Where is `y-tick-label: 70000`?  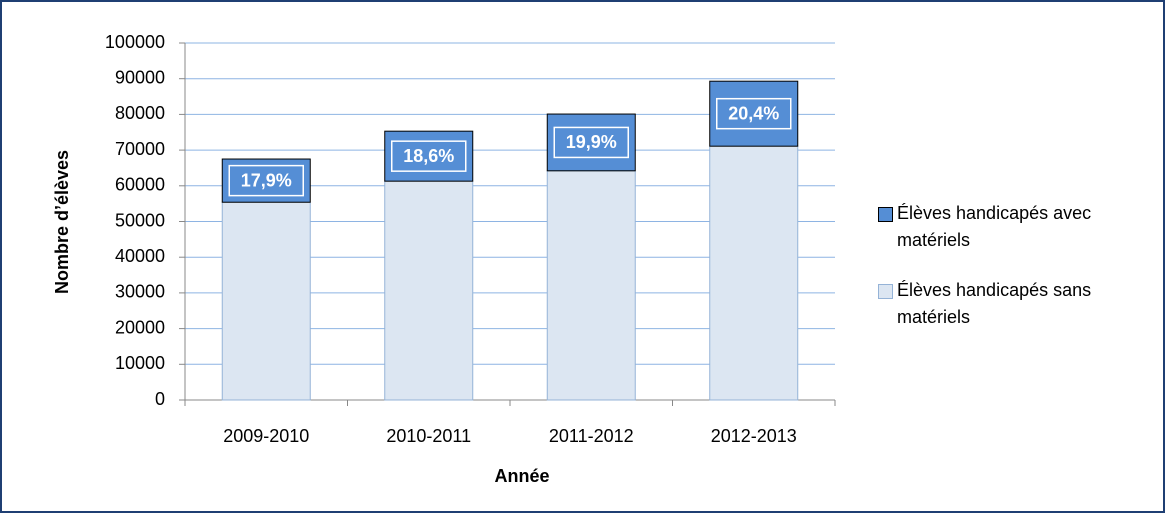
y-tick-label: 70000 is located at coordinates (140, 149).